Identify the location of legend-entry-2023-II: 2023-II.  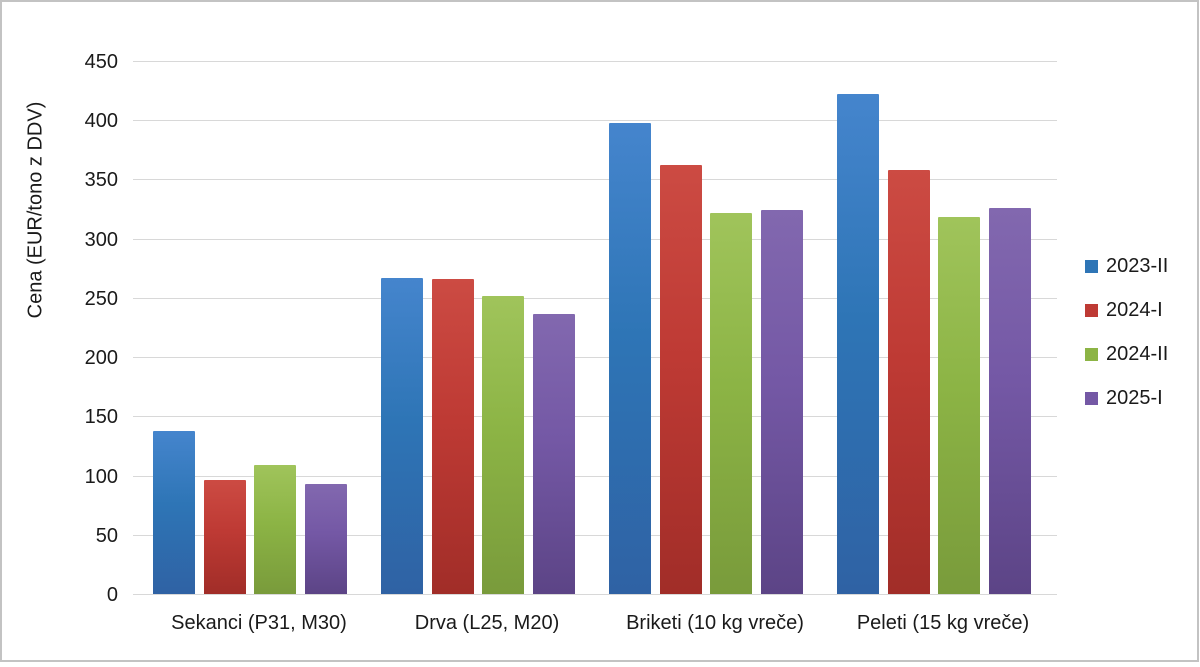
(1126, 266).